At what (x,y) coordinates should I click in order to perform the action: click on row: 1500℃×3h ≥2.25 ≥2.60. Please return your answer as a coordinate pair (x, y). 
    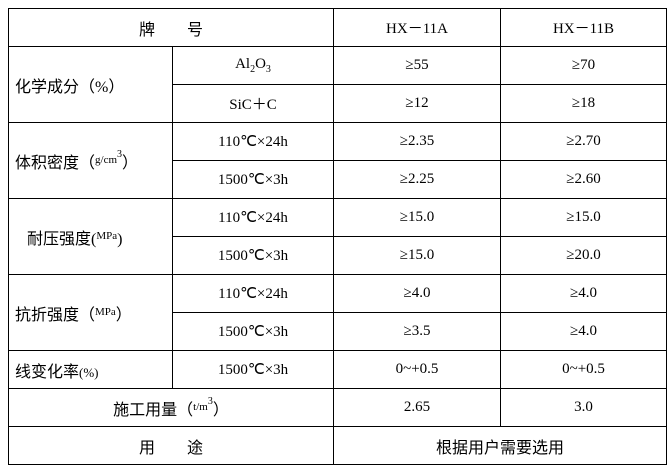
    Looking at the image, I should click on (338, 179).